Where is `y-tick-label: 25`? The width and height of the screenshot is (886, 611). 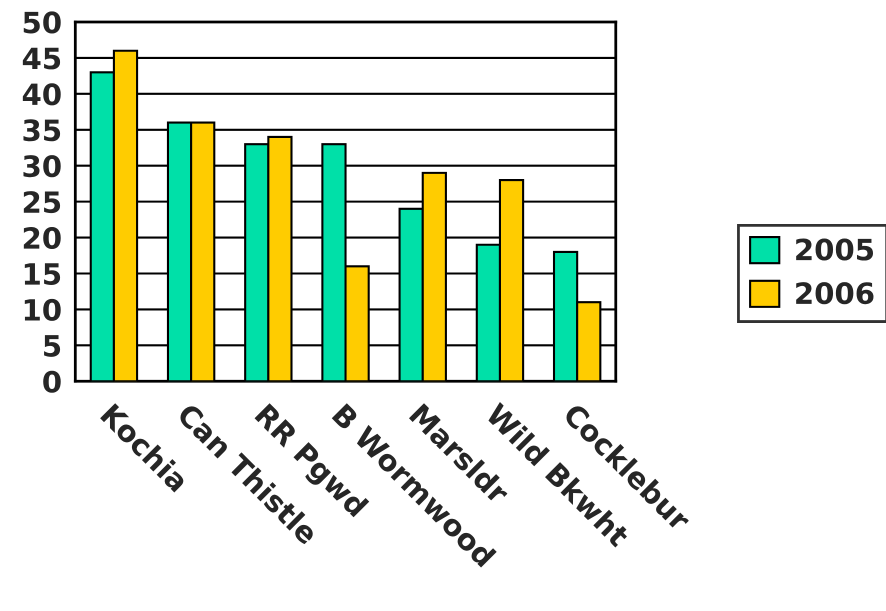 y-tick-label: 25 is located at coordinates (42, 202).